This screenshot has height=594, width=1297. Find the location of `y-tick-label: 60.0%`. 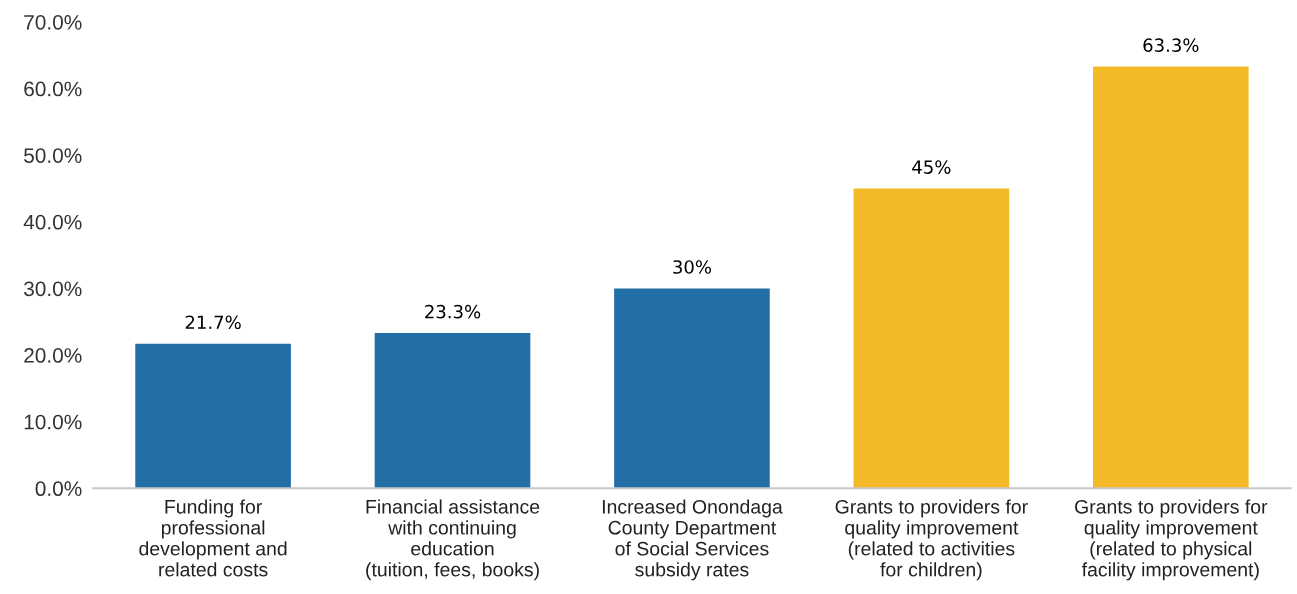

y-tick-label: 60.0% is located at coordinates (53, 89).